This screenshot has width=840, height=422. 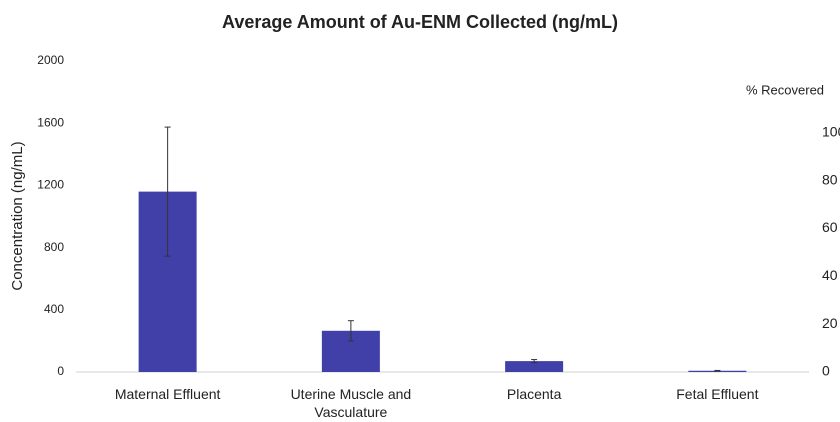 I want to click on y2-tick-label: 80, so click(x=830, y=179).